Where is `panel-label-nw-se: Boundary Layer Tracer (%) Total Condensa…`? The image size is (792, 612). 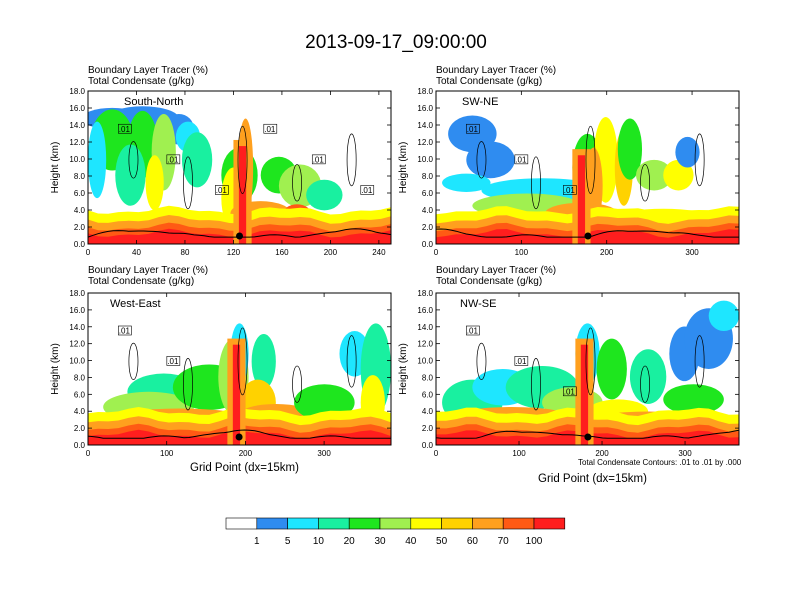 panel-label-nw-se: Boundary Layer Tracer (%) Total Condensa… is located at coordinates (496, 276).